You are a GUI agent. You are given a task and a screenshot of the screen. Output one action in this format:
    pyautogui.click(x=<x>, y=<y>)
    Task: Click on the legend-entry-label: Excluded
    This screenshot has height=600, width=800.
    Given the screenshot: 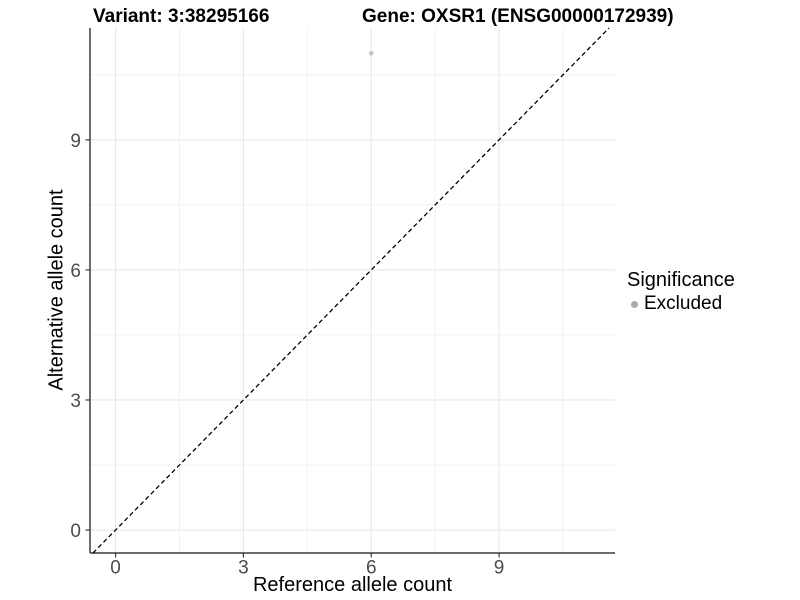 What is the action you would take?
    pyautogui.click(x=683, y=303)
    